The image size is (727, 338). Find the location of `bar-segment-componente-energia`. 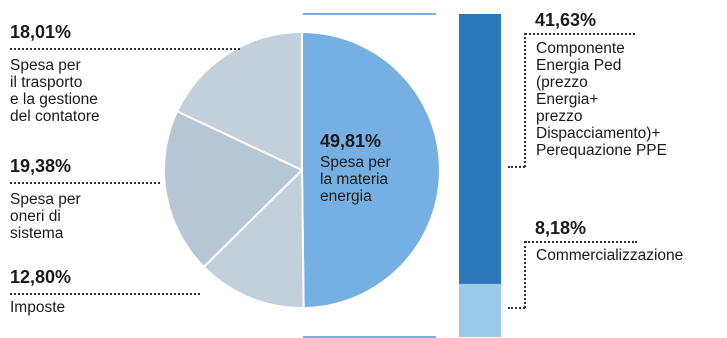

bar-segment-componente-energia is located at coordinates (480, 149).